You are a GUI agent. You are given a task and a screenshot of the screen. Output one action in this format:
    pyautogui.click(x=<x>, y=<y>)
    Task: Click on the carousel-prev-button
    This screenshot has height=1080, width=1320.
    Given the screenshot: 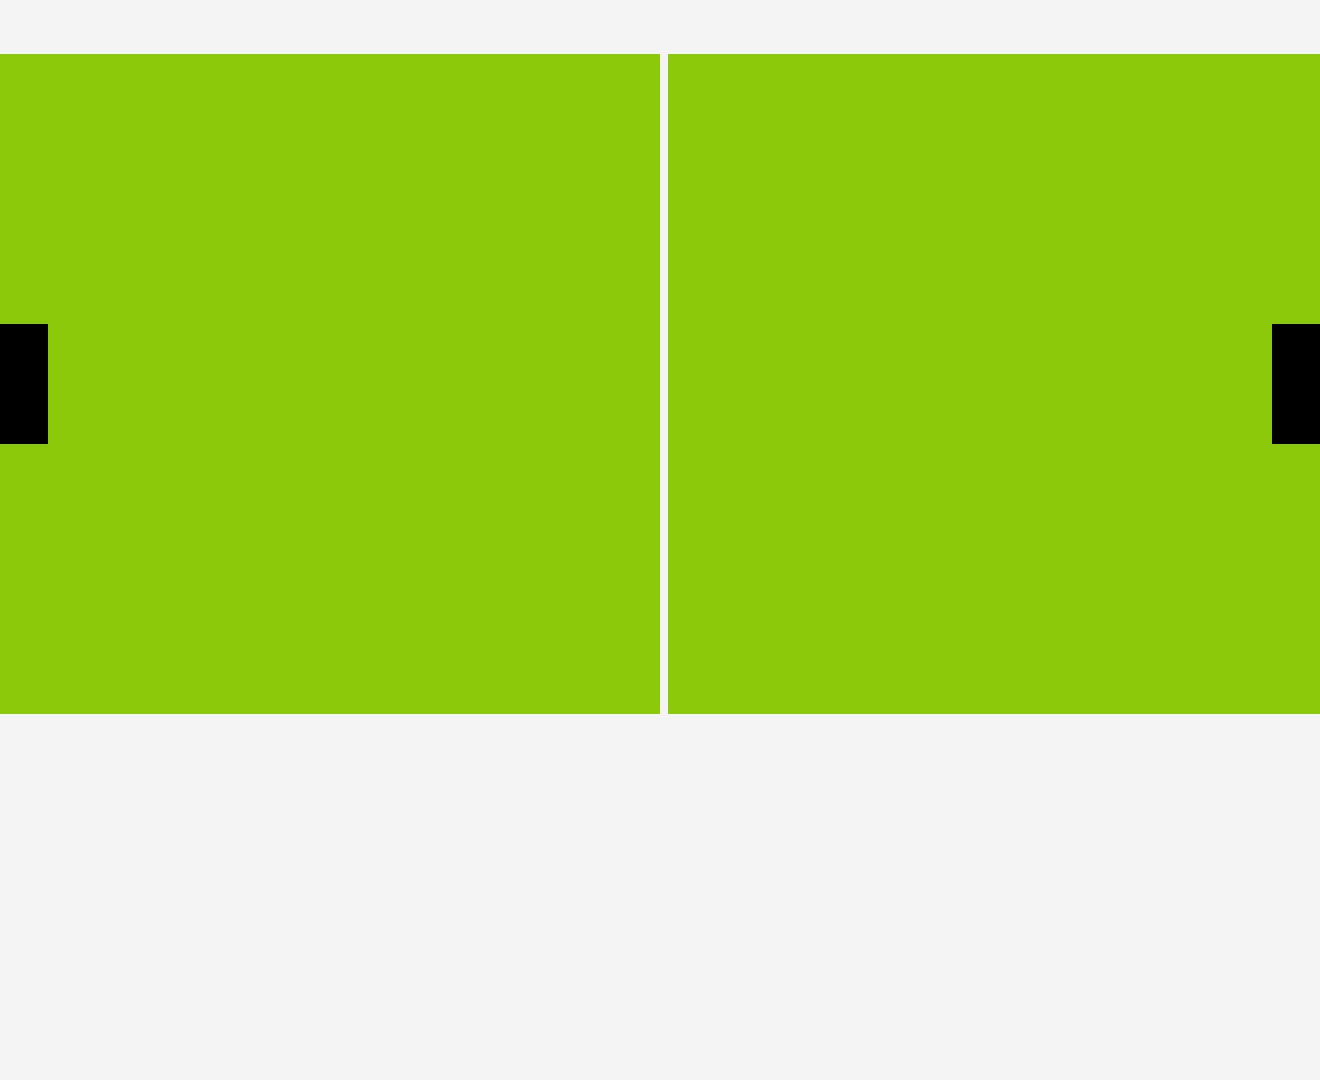 What is the action you would take?
    pyautogui.click(x=24, y=384)
    